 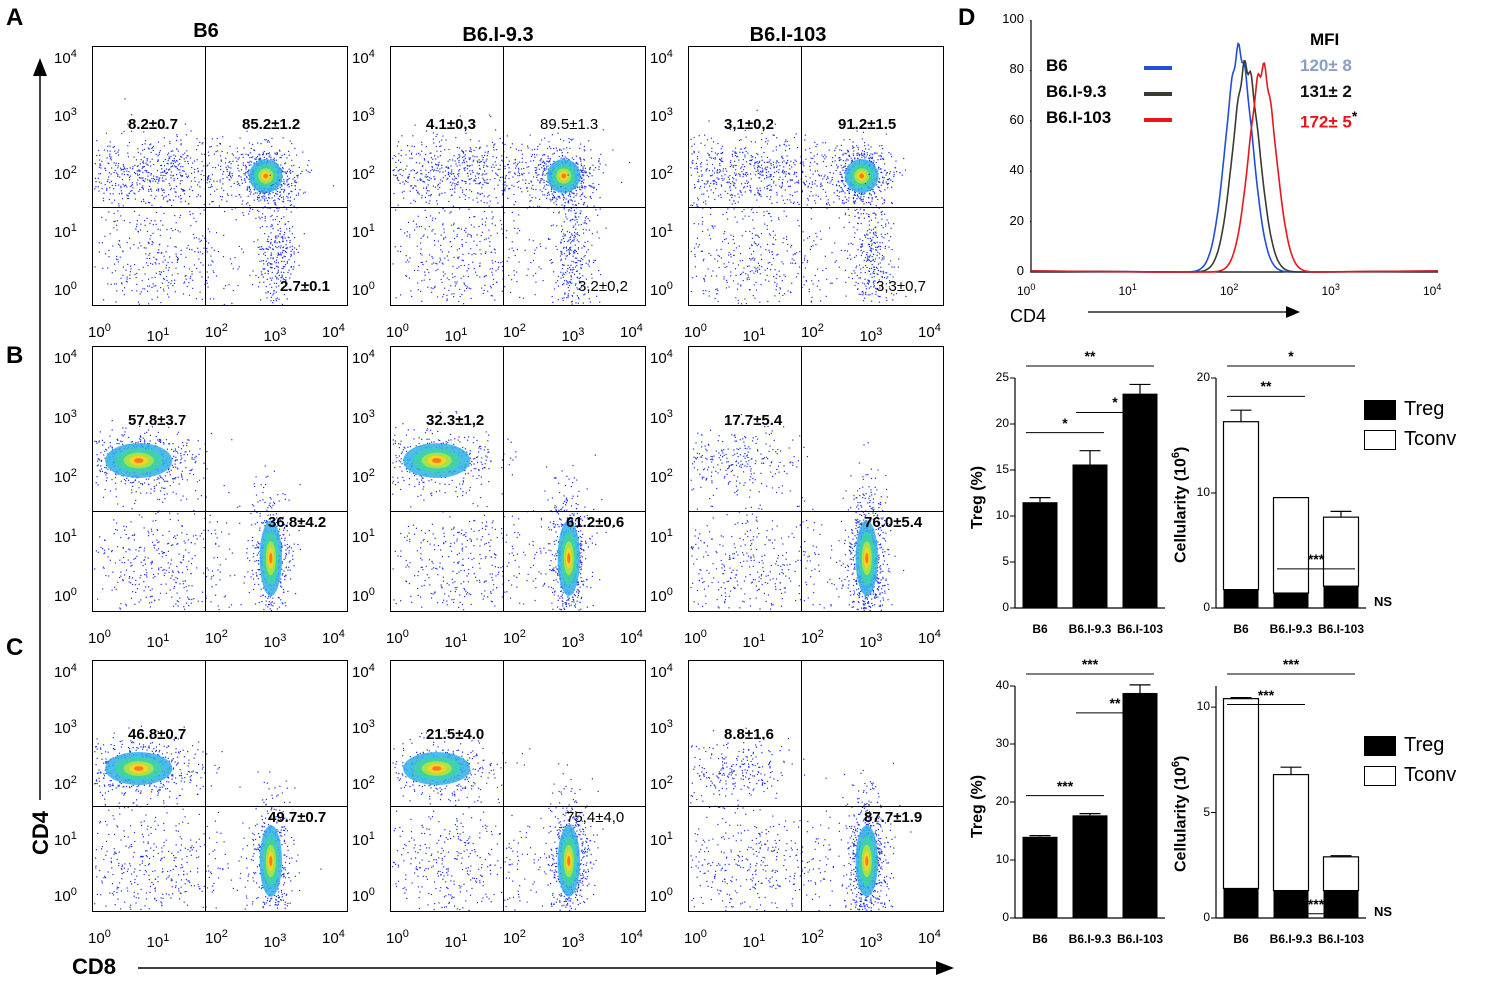 What do you see at coordinates (15, 647) in the screenshot?
I see `panel-letter-c: C` at bounding box center [15, 647].